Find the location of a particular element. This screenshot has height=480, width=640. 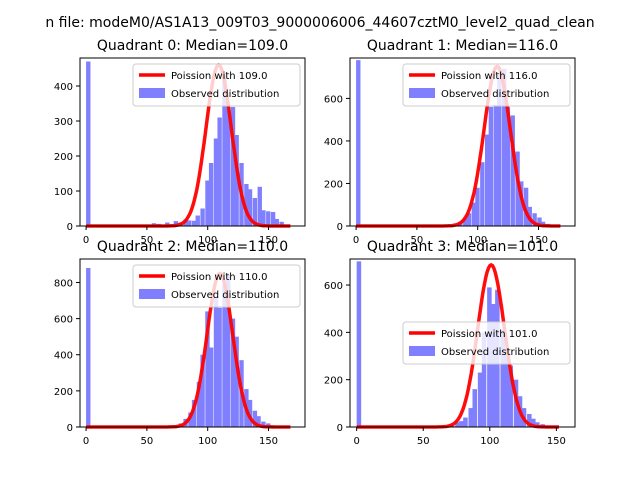

subplot-title: Quadrant 1: Median=116.0 is located at coordinates (462, 46).